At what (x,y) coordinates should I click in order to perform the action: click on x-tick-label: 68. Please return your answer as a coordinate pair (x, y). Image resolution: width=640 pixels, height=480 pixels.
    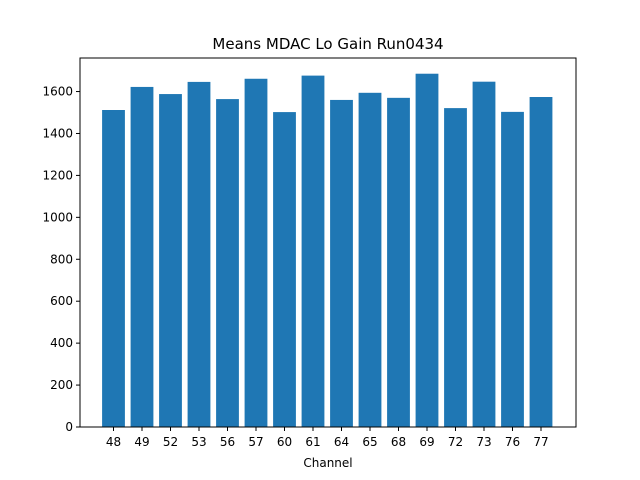
    Looking at the image, I should click on (398, 442).